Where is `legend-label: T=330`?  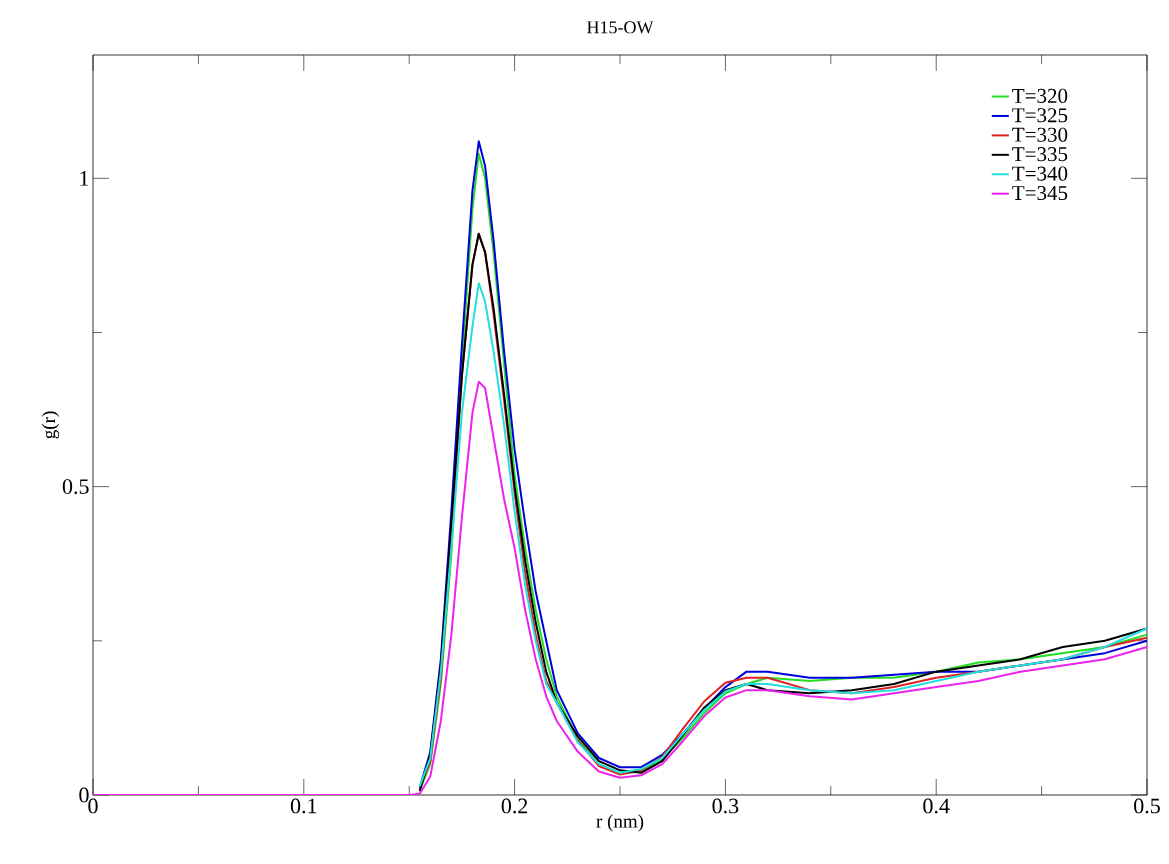 legend-label: T=330 is located at coordinates (1040, 134).